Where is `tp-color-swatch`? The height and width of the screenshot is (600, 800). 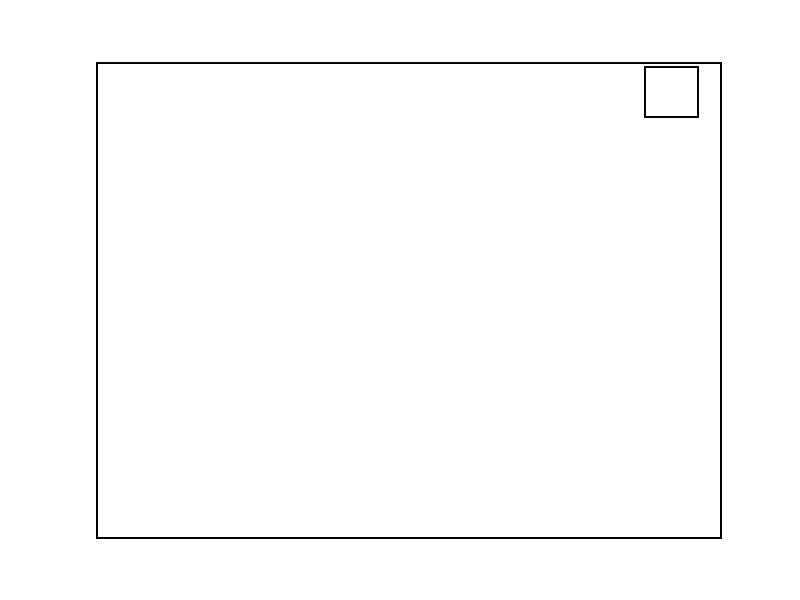
tp-color-swatch is located at coordinates (667, 83).